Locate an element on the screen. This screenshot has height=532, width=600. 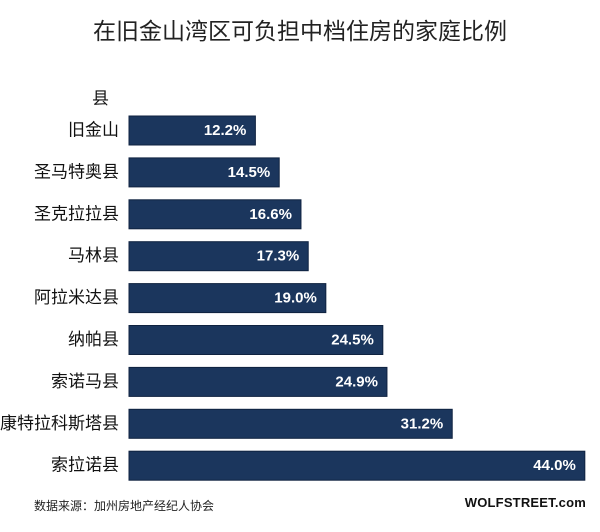
data-label: 16.6% is located at coordinates (270, 214).